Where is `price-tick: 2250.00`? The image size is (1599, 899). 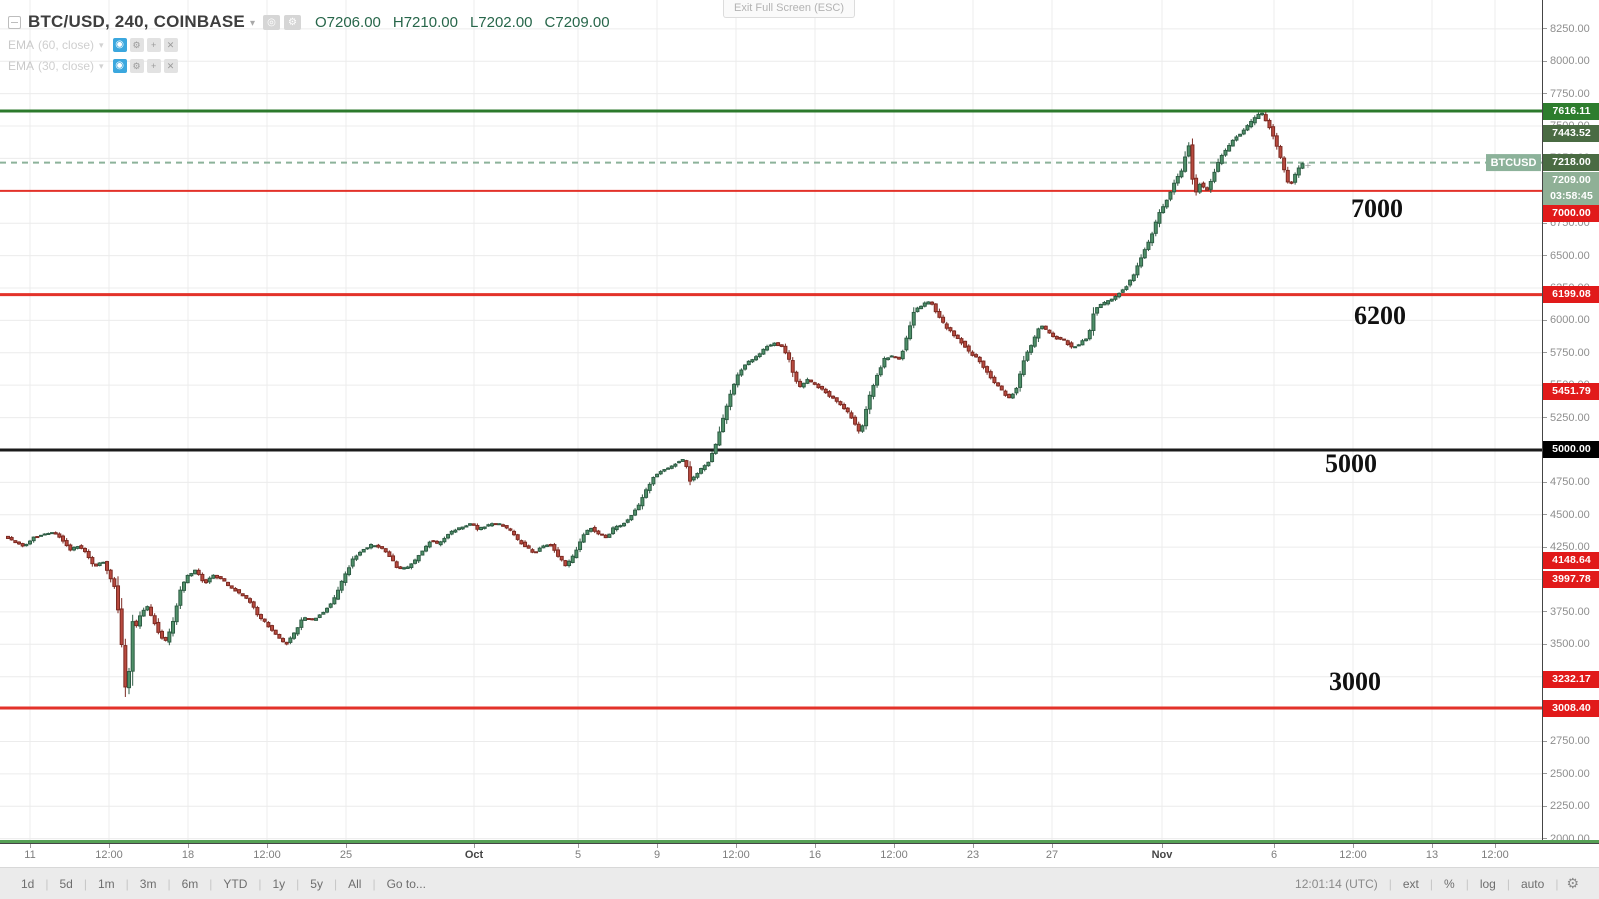 price-tick: 2250.00 is located at coordinates (1566, 806).